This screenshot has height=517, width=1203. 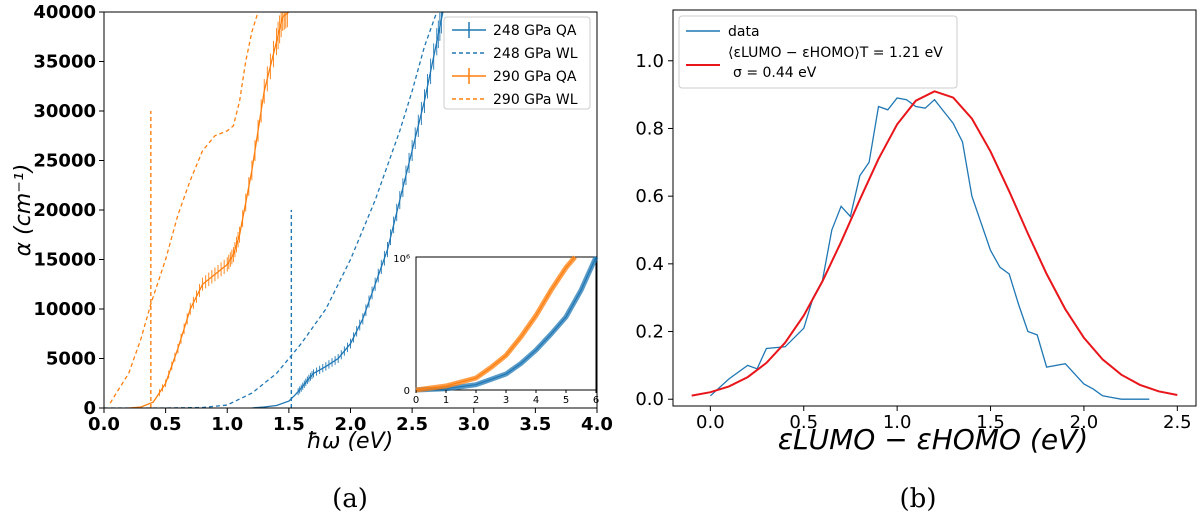 What do you see at coordinates (350, 441) in the screenshot?
I see `panel-a-xlabel: ħω (eV)` at bounding box center [350, 441].